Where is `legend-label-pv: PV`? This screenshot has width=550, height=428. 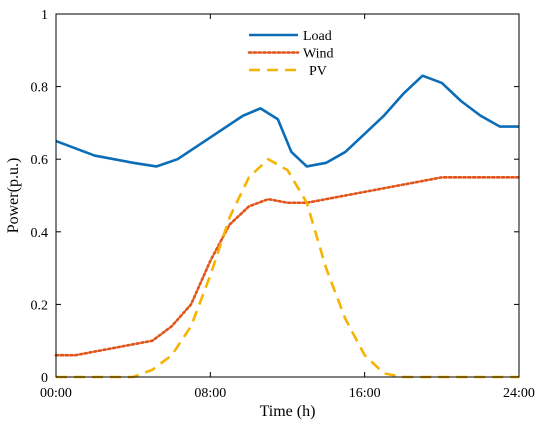 legend-label-pv: PV is located at coordinates (318, 71).